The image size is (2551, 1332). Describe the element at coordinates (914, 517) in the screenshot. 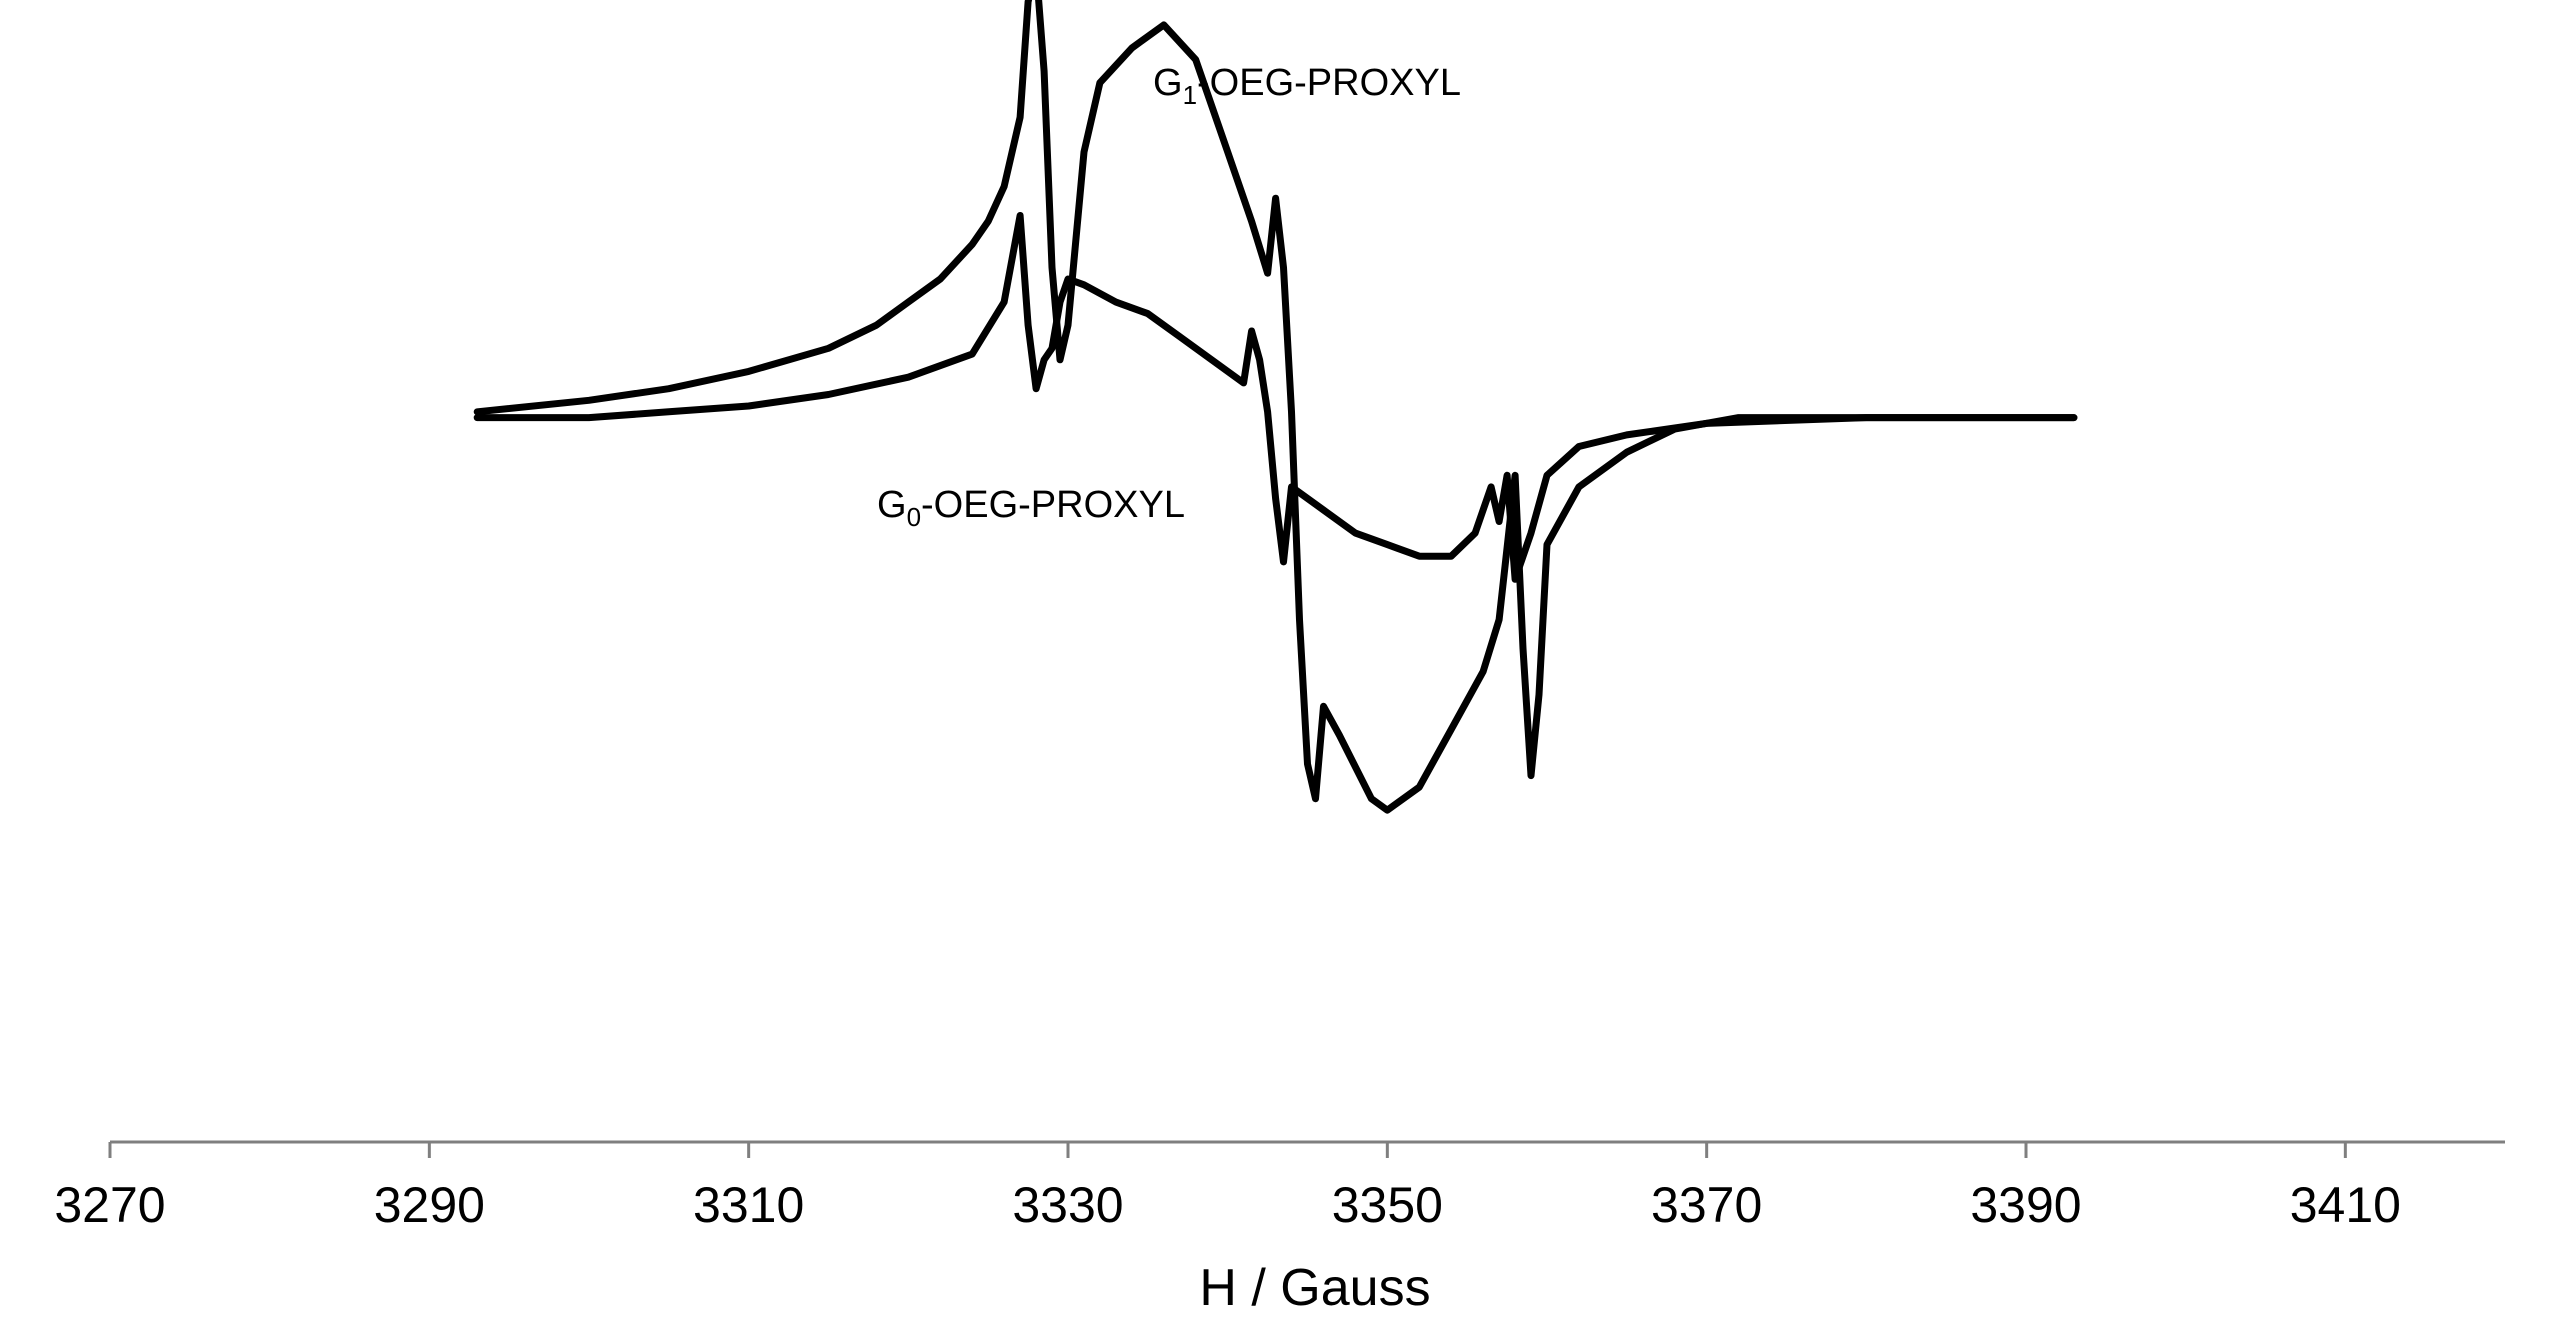

I see `series-label-g0-sub: 0` at that location.